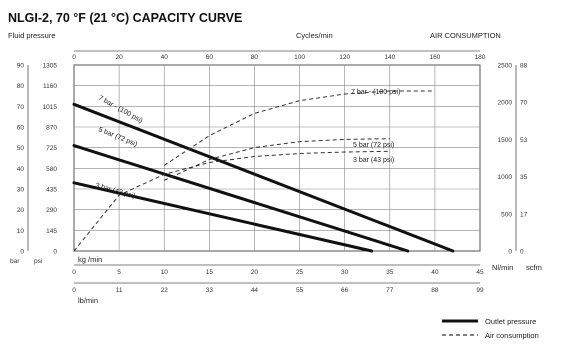 This screenshot has width=574, height=345. Describe the element at coordinates (522, 252) in the screenshot. I see `scfm-tick-label: 0` at that location.